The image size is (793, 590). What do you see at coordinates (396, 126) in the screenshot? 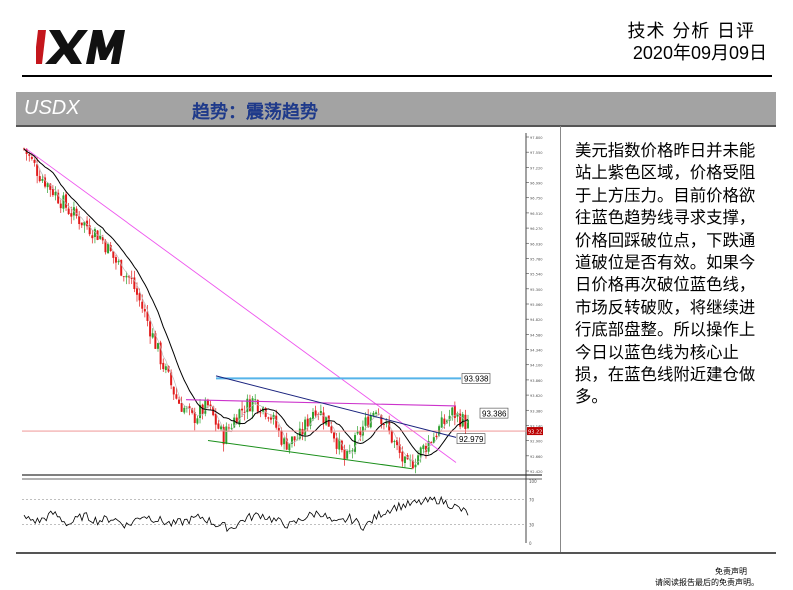
I see `frame-top-rule` at bounding box center [396, 126].